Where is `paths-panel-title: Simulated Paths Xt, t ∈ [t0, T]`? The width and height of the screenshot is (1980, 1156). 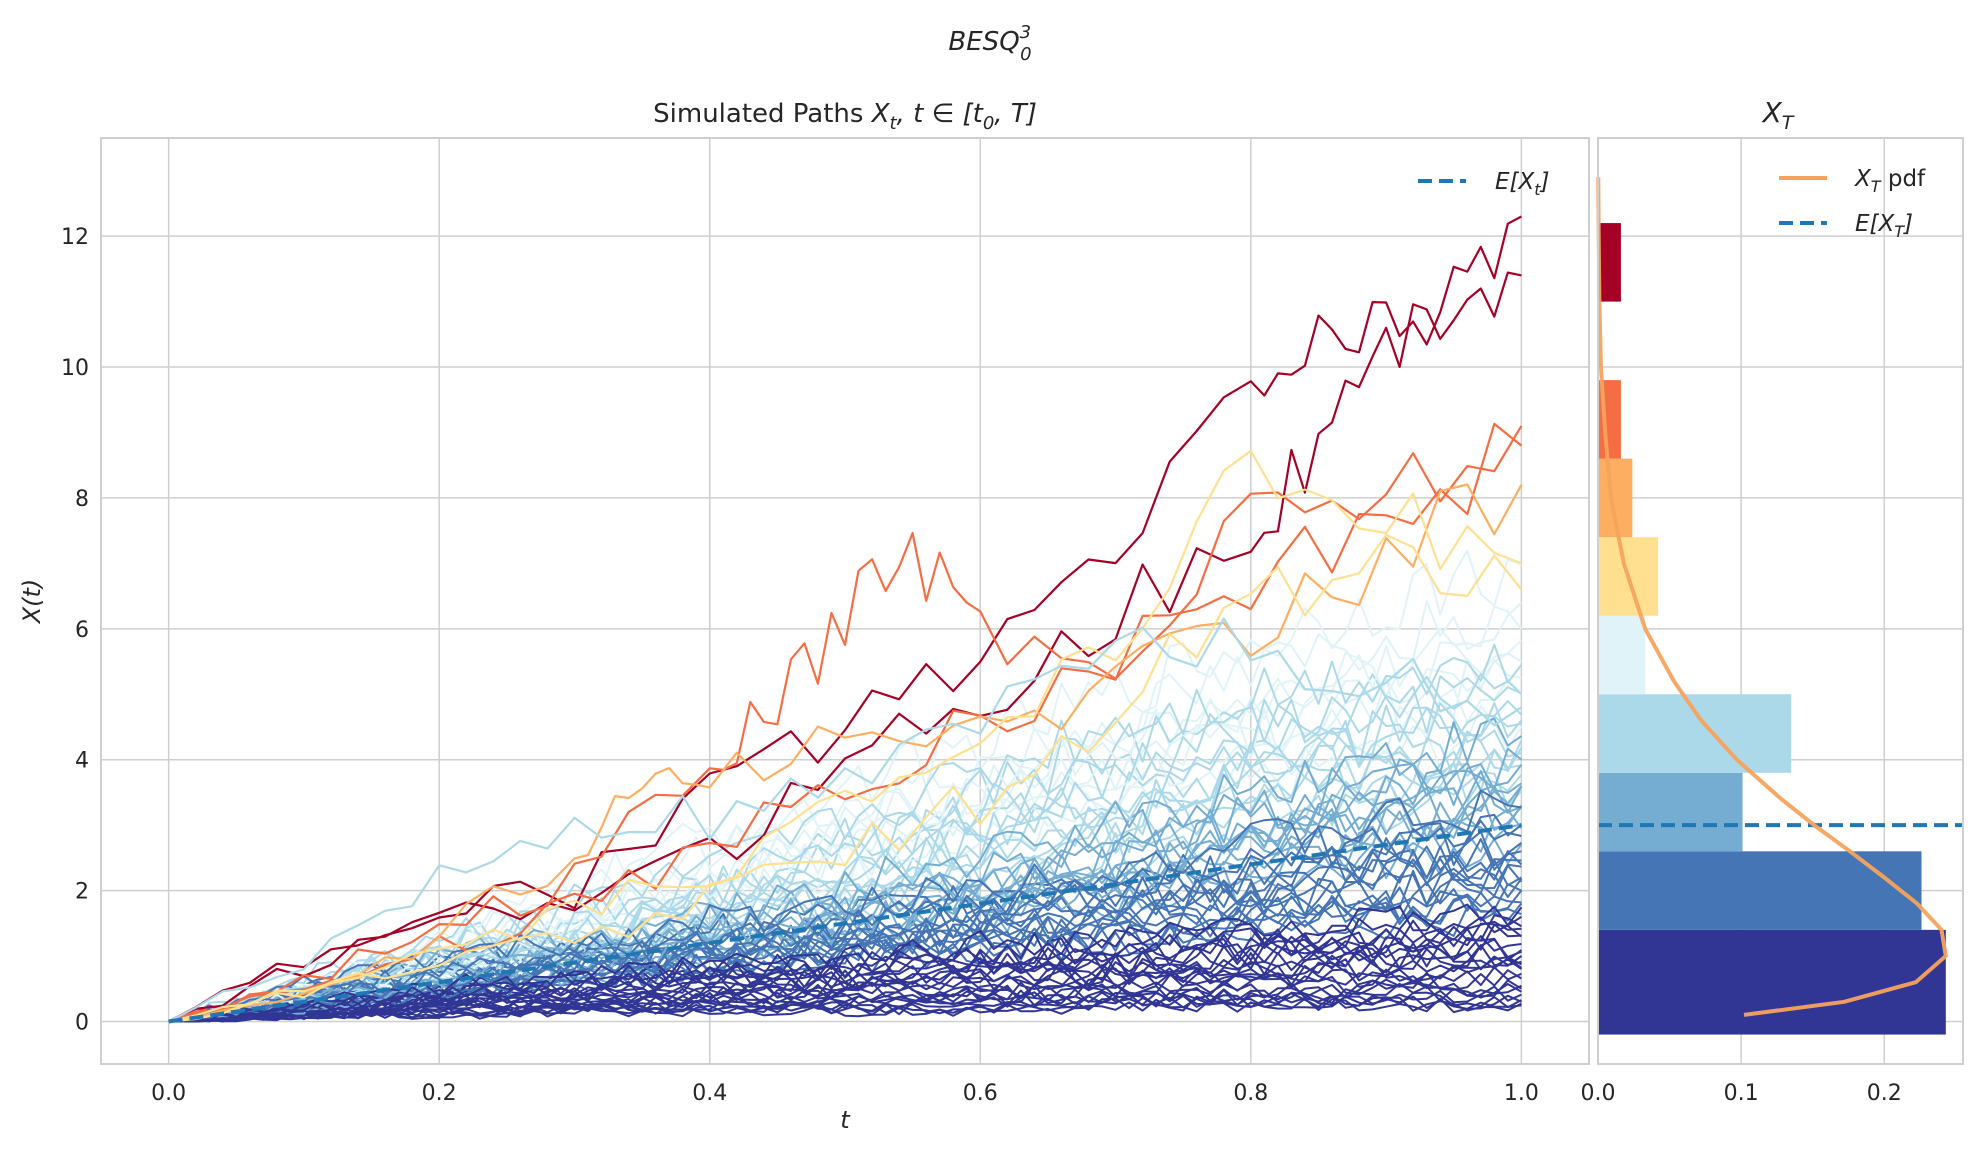 paths-panel-title: Simulated Paths Xt, t ∈ [t0, T] is located at coordinates (845, 116).